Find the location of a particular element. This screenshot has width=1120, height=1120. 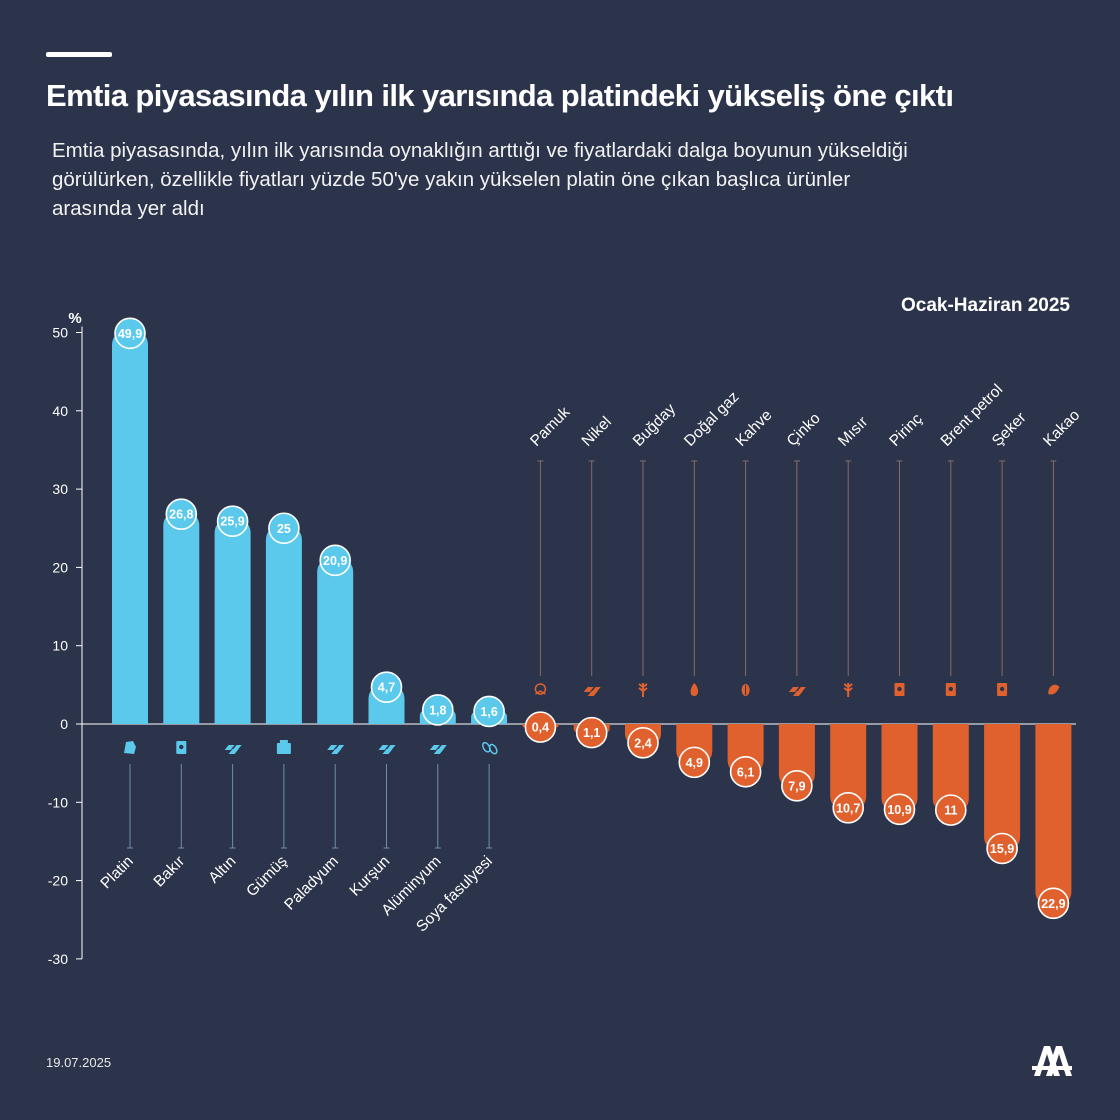

value-label: 4,9 is located at coordinates (694, 763).